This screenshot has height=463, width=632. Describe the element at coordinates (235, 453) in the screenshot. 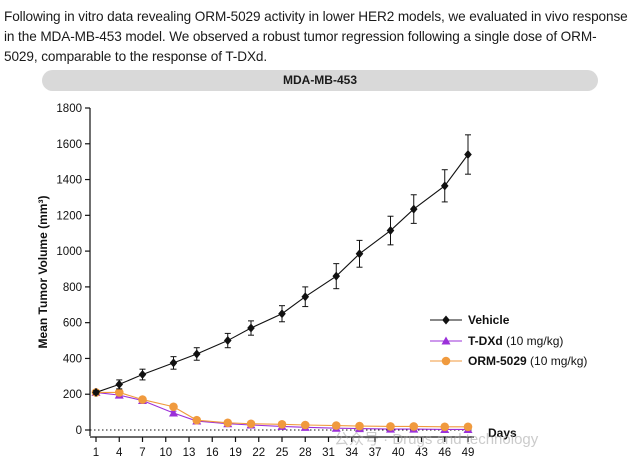

I see `x-tick-label: 19` at that location.